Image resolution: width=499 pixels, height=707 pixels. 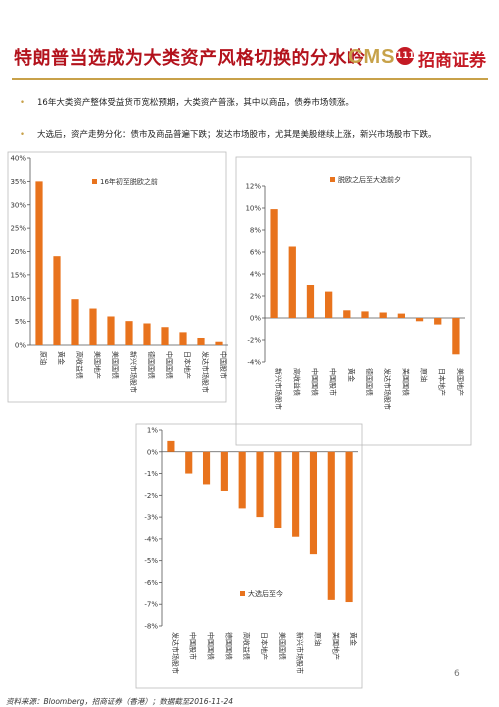 I want to click on y-tick-label: -8%, so click(x=151, y=627).